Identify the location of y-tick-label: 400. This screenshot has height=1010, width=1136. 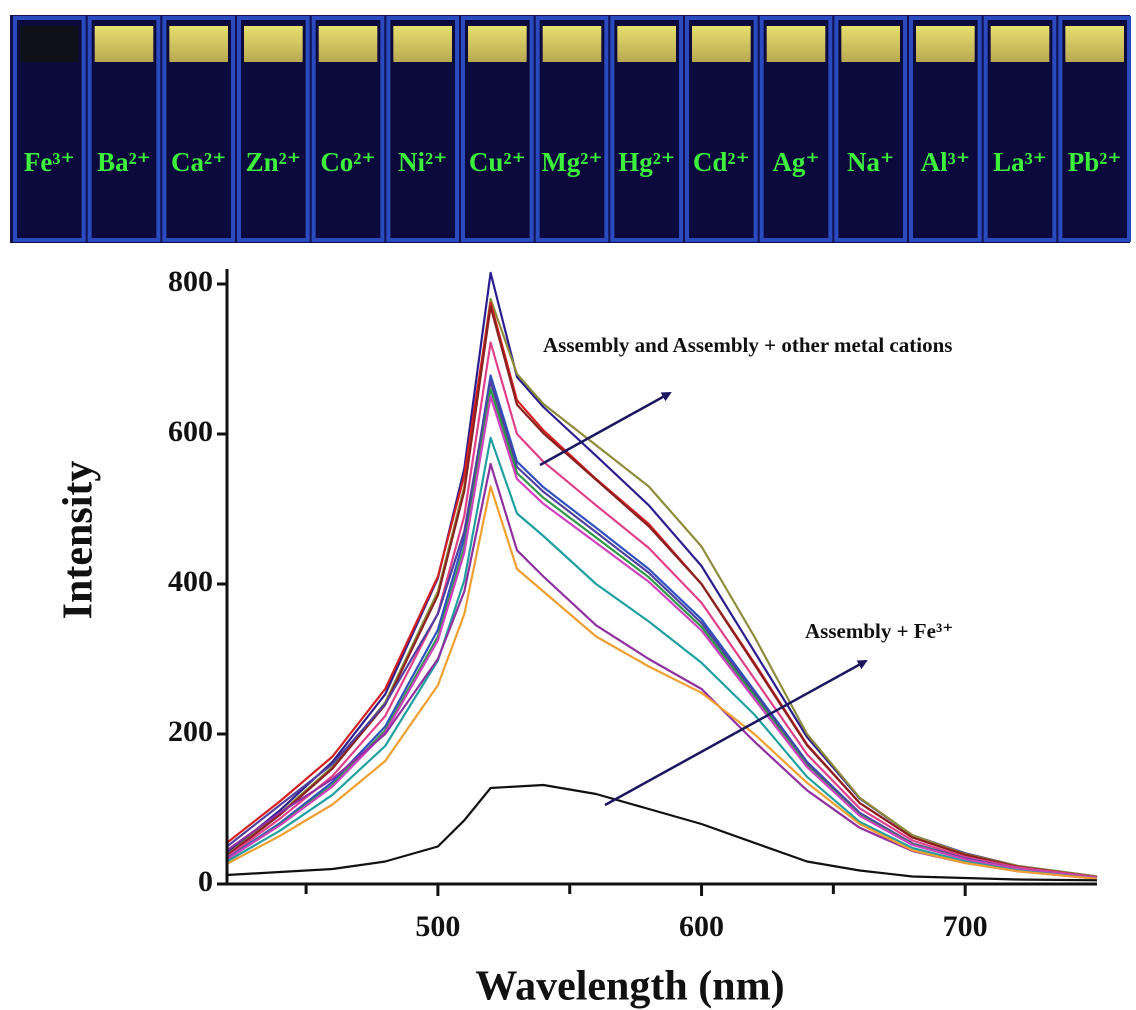
(190, 581).